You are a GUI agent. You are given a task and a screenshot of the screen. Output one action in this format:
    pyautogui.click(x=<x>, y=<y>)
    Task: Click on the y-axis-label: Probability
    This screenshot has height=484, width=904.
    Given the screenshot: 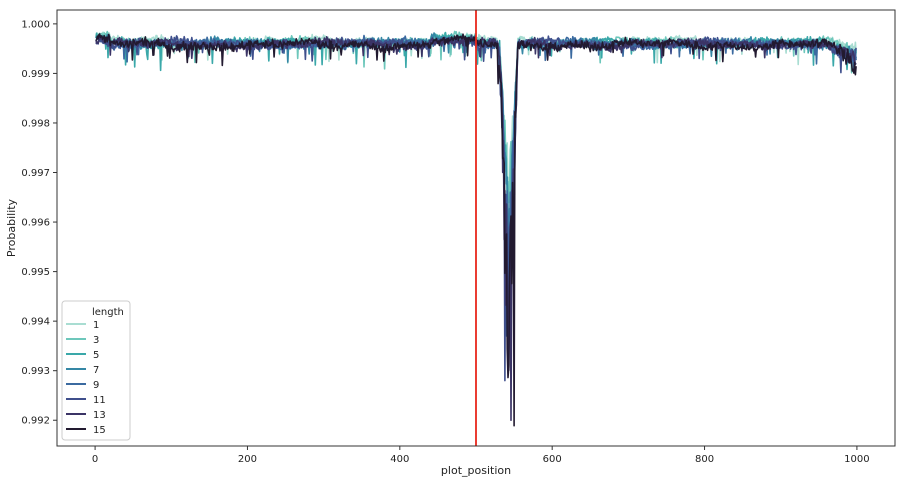 What is the action you would take?
    pyautogui.click(x=11, y=227)
    